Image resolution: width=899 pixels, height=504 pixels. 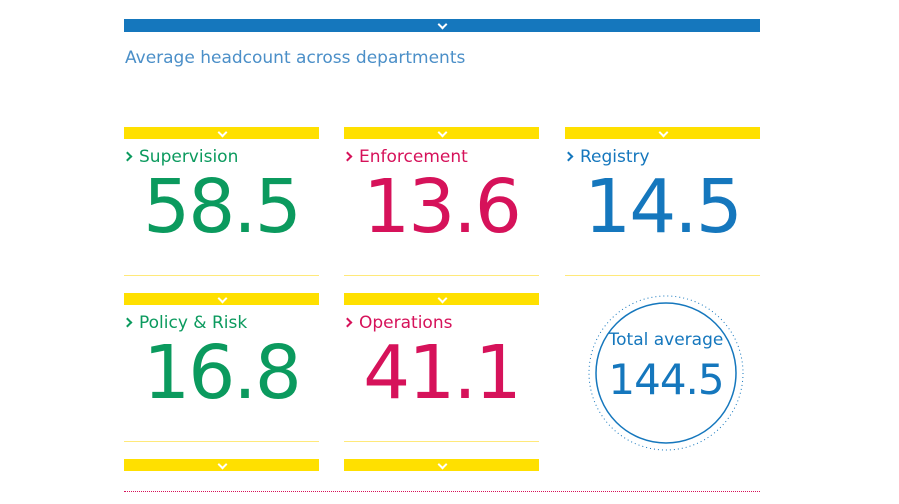 I want to click on card-label: Supervision, so click(x=180, y=157).